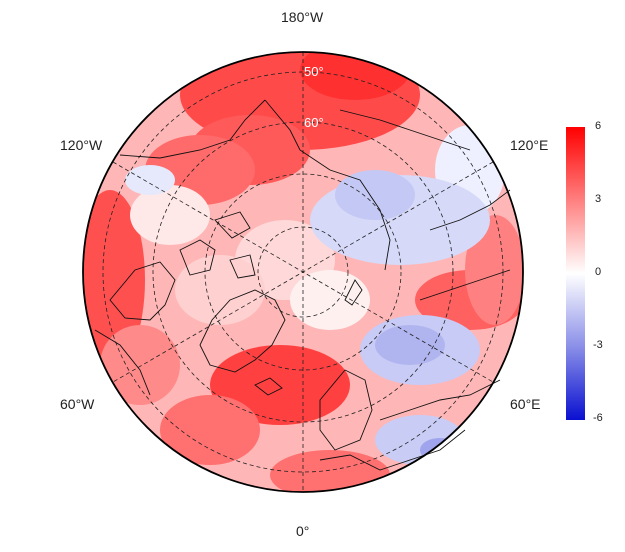 This screenshot has height=552, width=625. Describe the element at coordinates (303, 531) in the screenshot. I see `lon-label-0: 0°` at that location.